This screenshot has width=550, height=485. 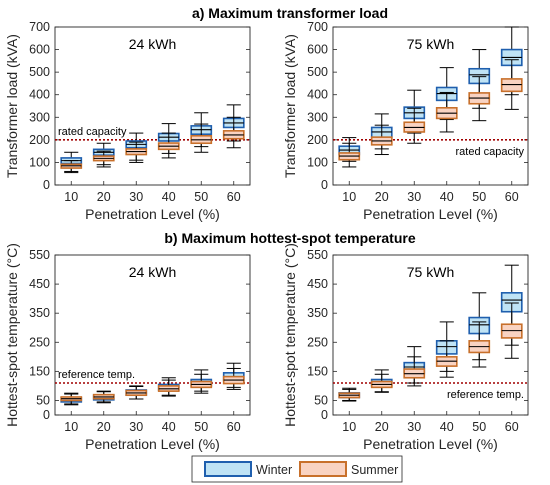 What do you see at coordinates (297, 469) in the screenshot?
I see `legend: Winter Summer` at bounding box center [297, 469].